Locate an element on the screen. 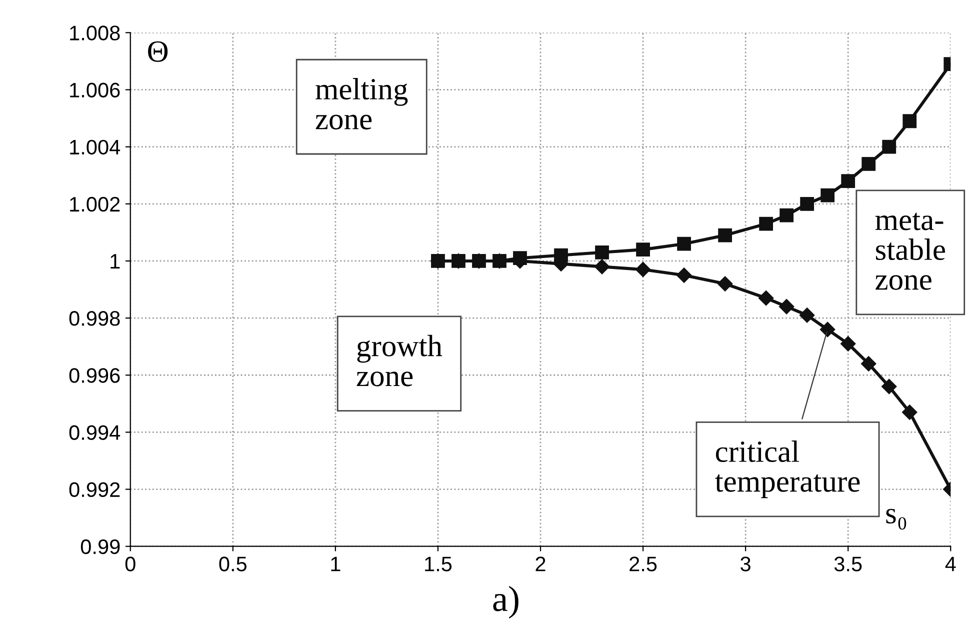 Image resolution: width=973 pixels, height=628 pixels. y-tick-label: 1.004 is located at coordinates (95, 147).